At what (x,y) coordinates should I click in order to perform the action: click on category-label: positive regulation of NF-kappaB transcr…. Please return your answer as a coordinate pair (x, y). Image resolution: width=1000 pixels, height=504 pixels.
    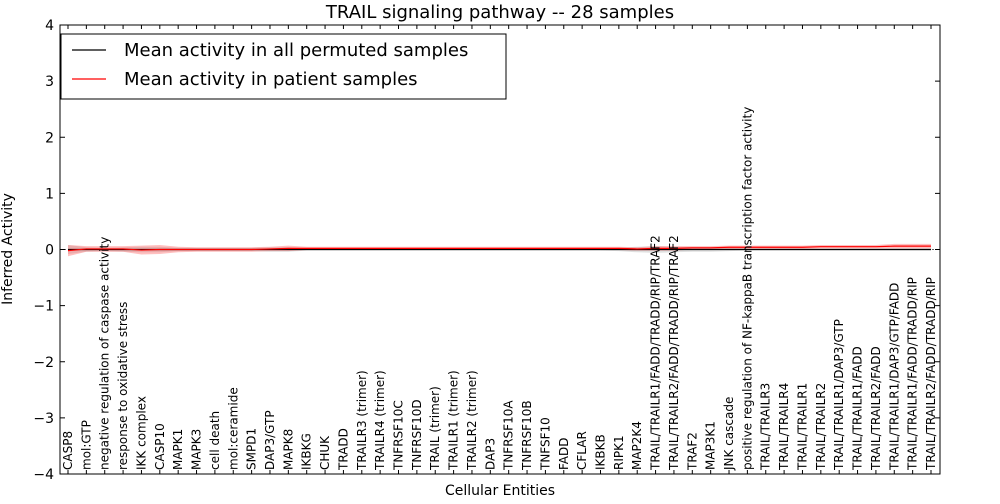
    Looking at the image, I should click on (747, 288).